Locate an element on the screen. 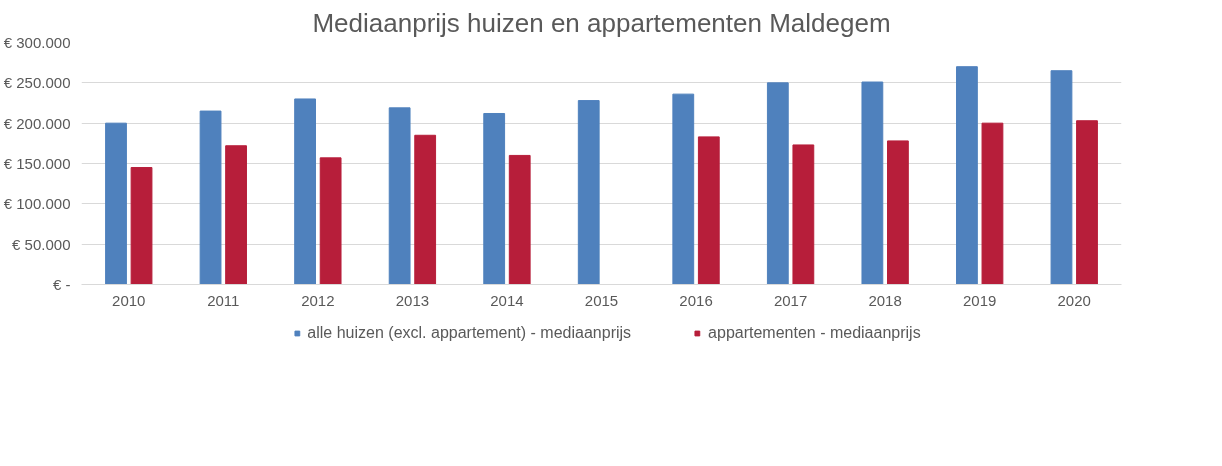 The height and width of the screenshot is (466, 1222). x-tick-label: 2010 is located at coordinates (129, 300).